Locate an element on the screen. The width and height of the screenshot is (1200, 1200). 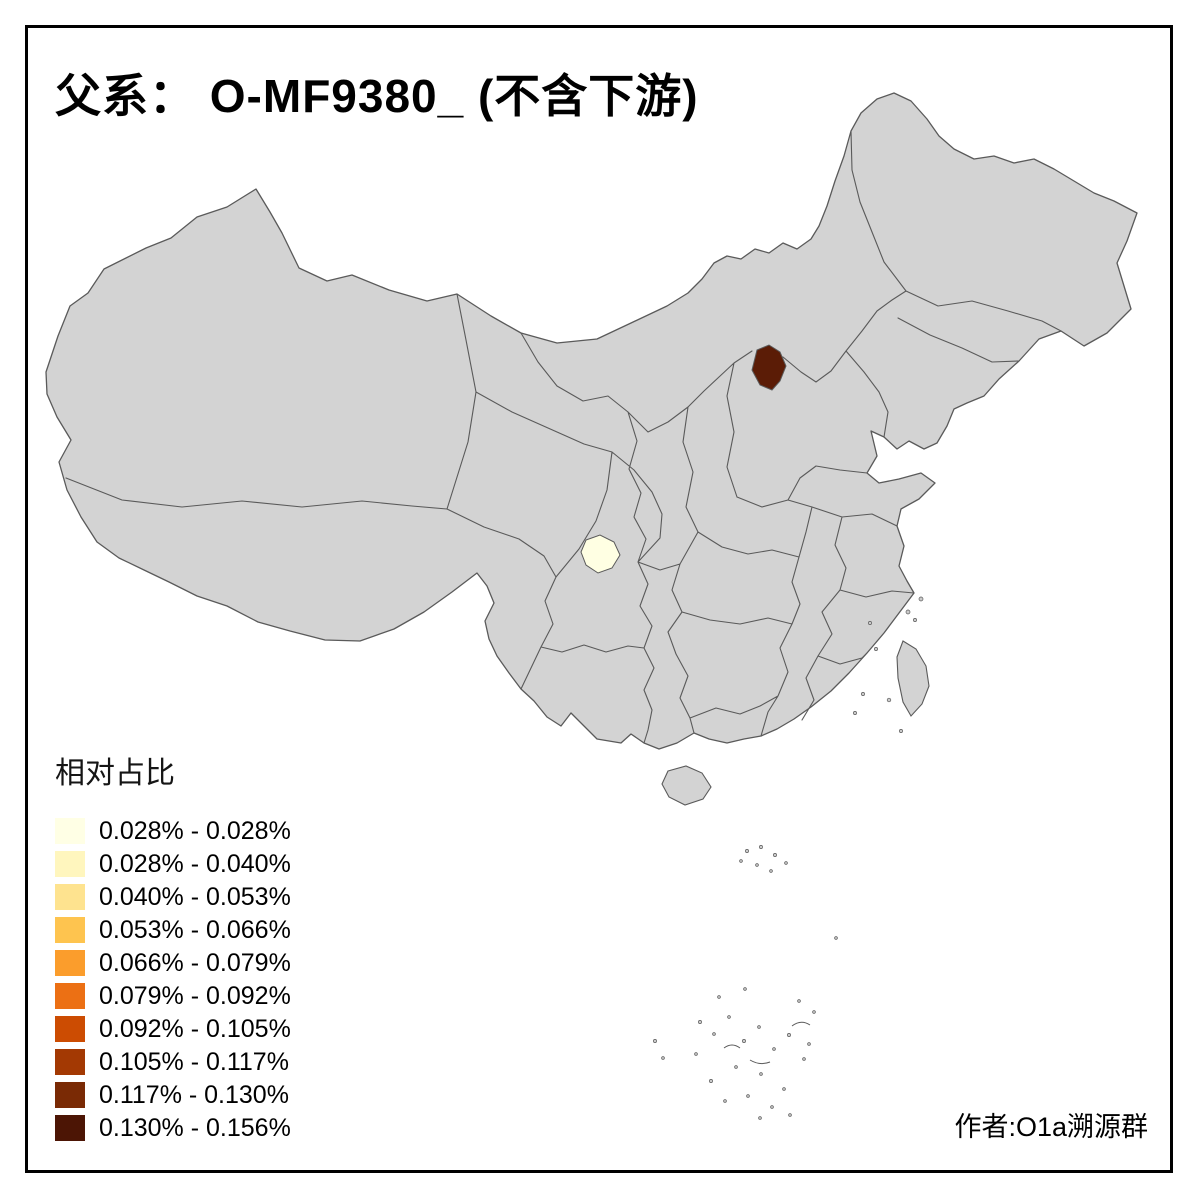
legend-item: 0.117% - 0.130% is located at coordinates (173, 1095).